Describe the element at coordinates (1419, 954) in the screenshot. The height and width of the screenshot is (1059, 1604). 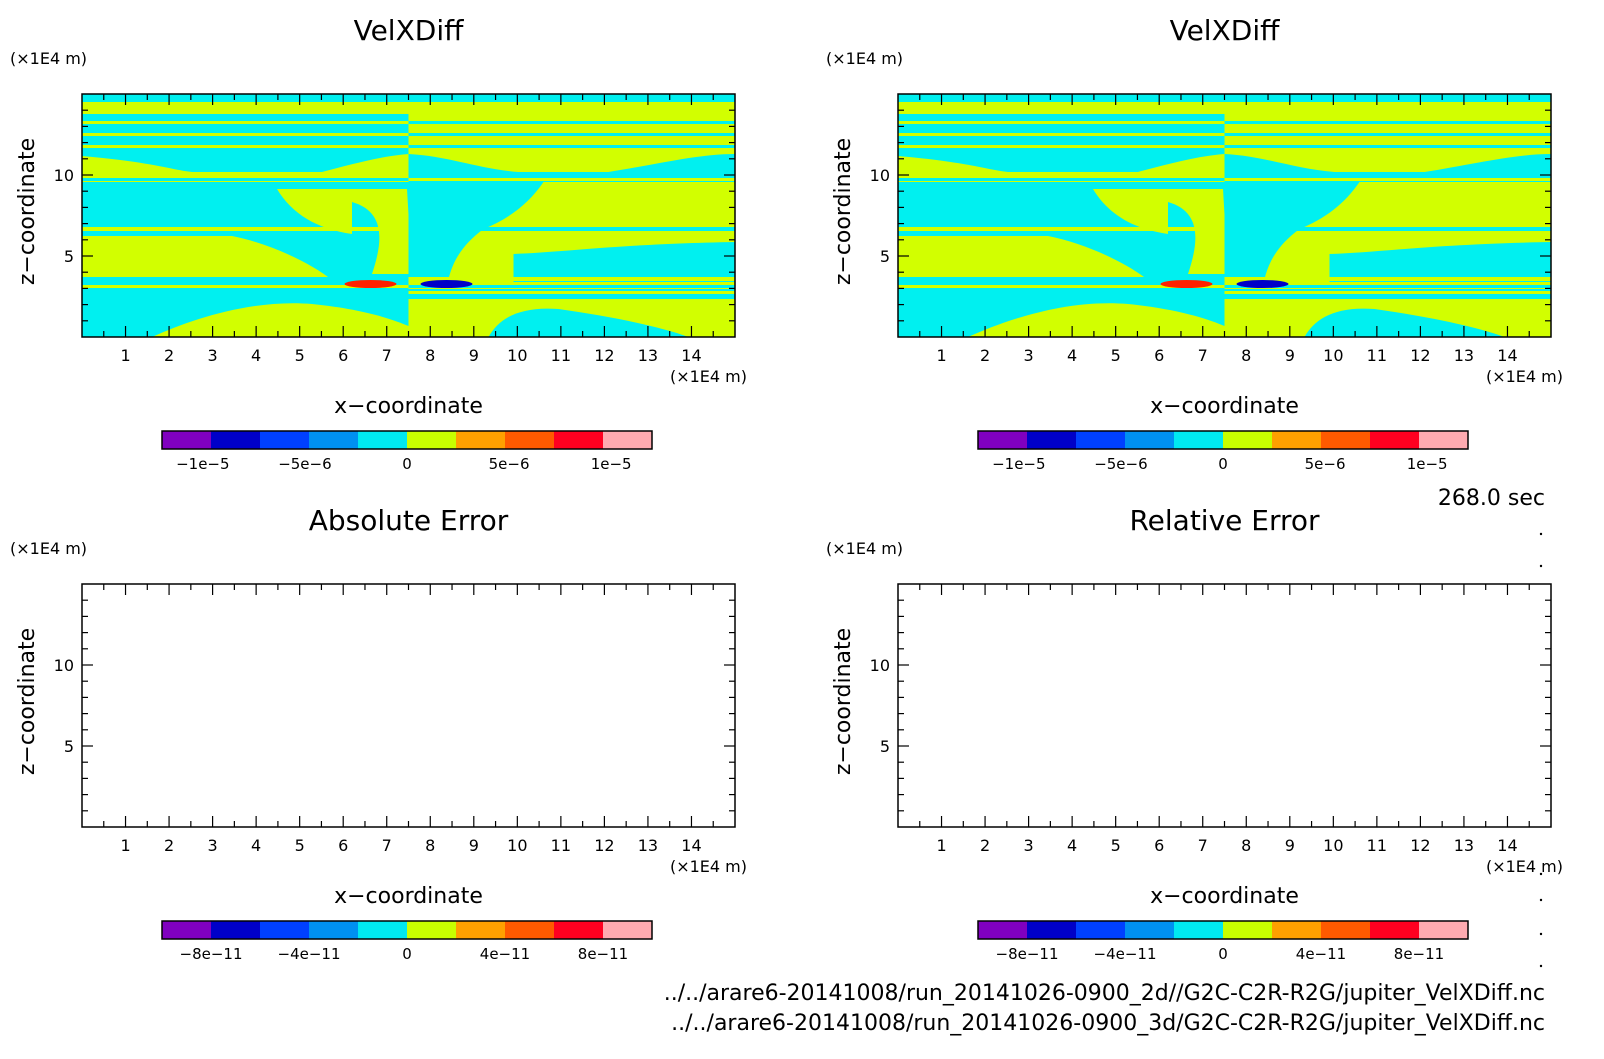
I see `colorbar-tick-label: 8e−11` at that location.